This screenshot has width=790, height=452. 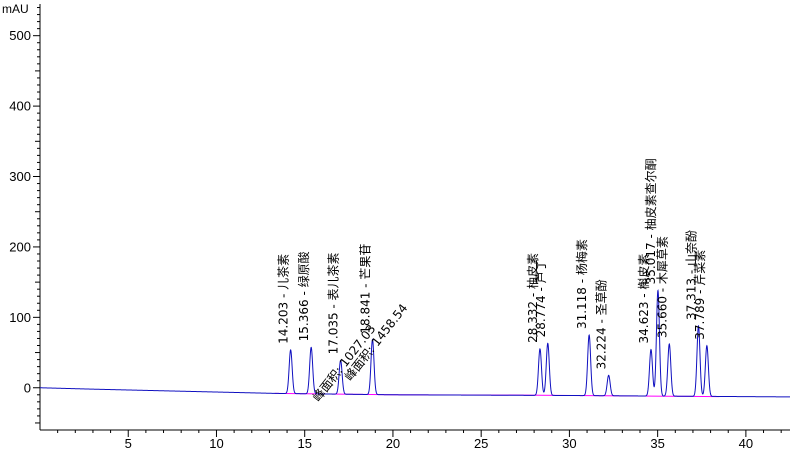 I want to click on x-tick-label: 25, so click(x=481, y=443).